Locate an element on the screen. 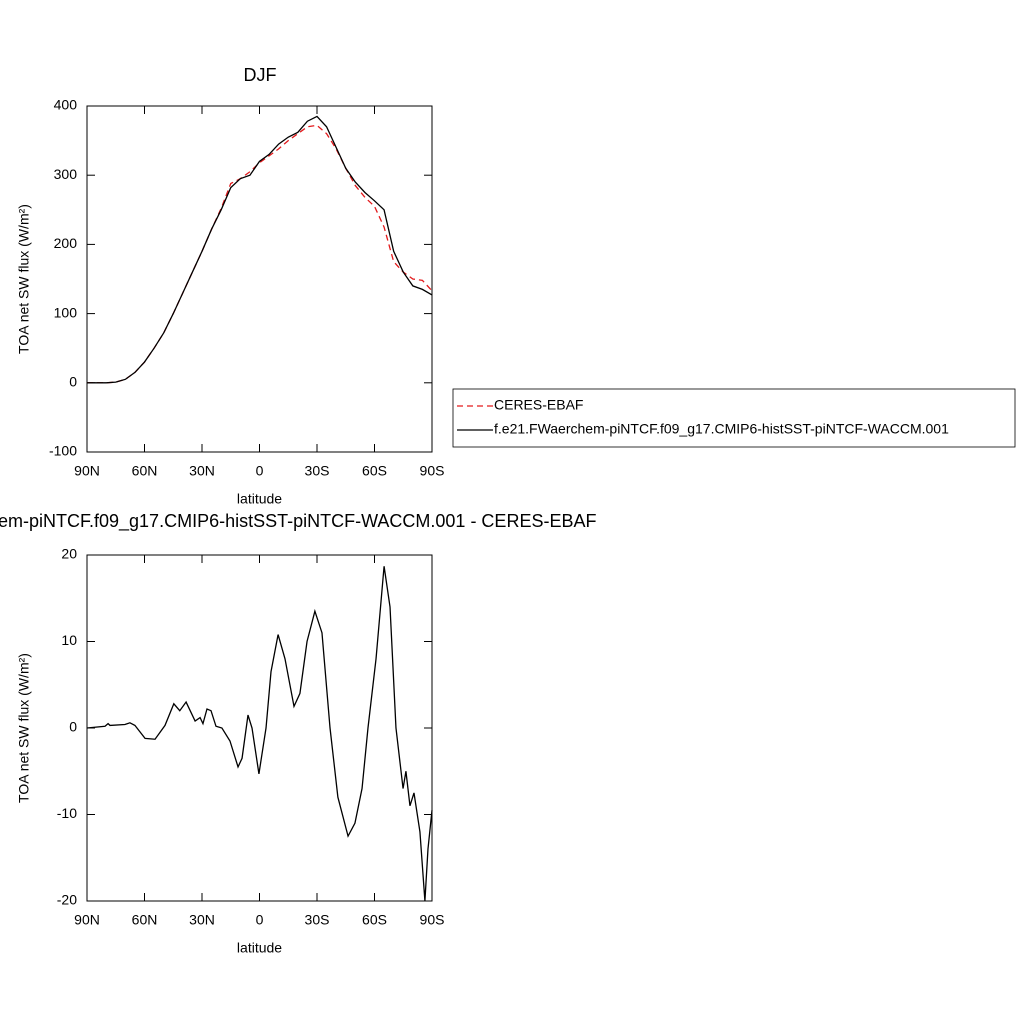 The width and height of the screenshot is (1024, 1029). y-tick-label: 300 is located at coordinates (66, 174).